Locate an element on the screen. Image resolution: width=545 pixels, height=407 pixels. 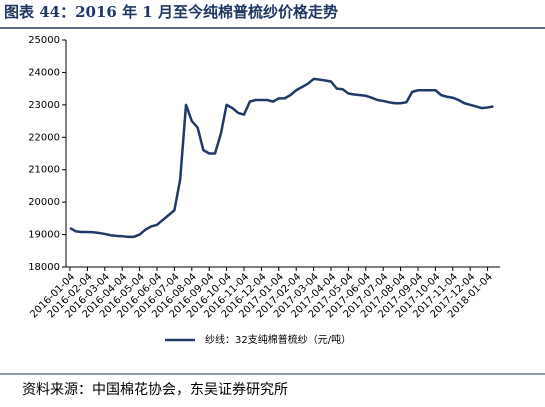
y-tick-label: 21000 is located at coordinates (44, 170).